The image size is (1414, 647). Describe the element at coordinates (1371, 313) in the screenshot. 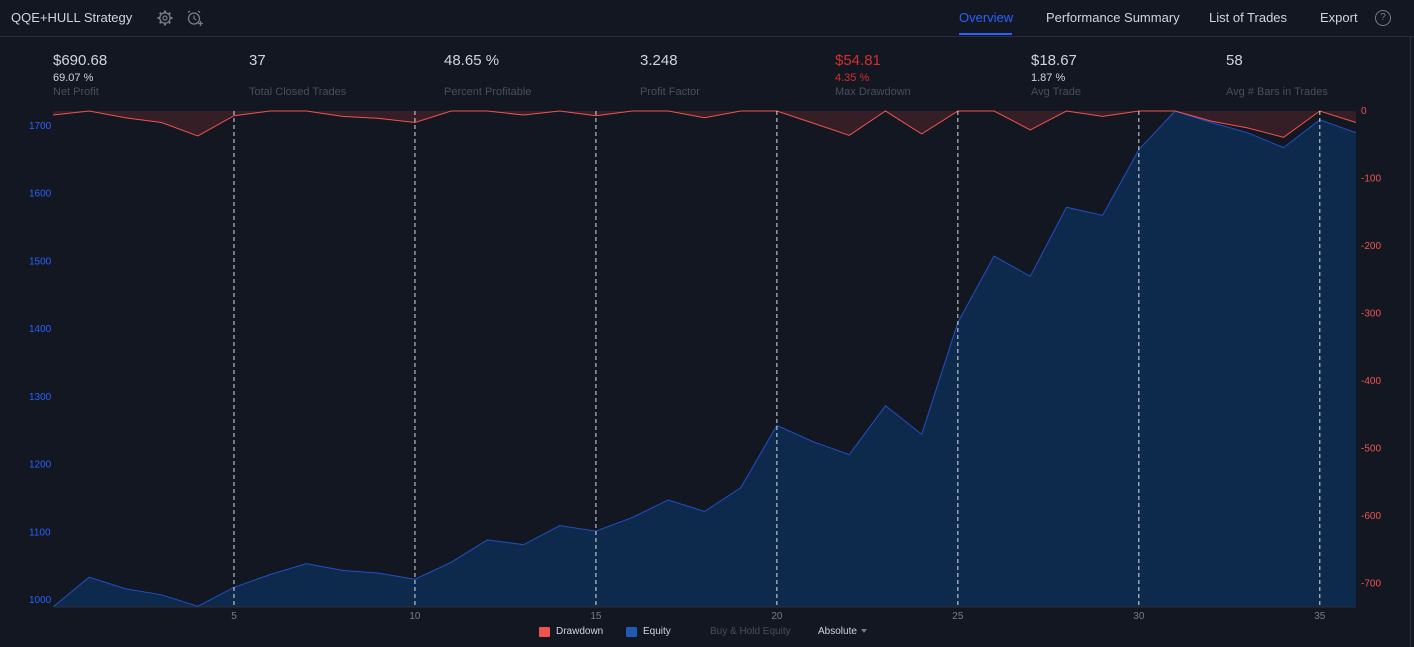

I see `right-y-tick-label: -300` at that location.